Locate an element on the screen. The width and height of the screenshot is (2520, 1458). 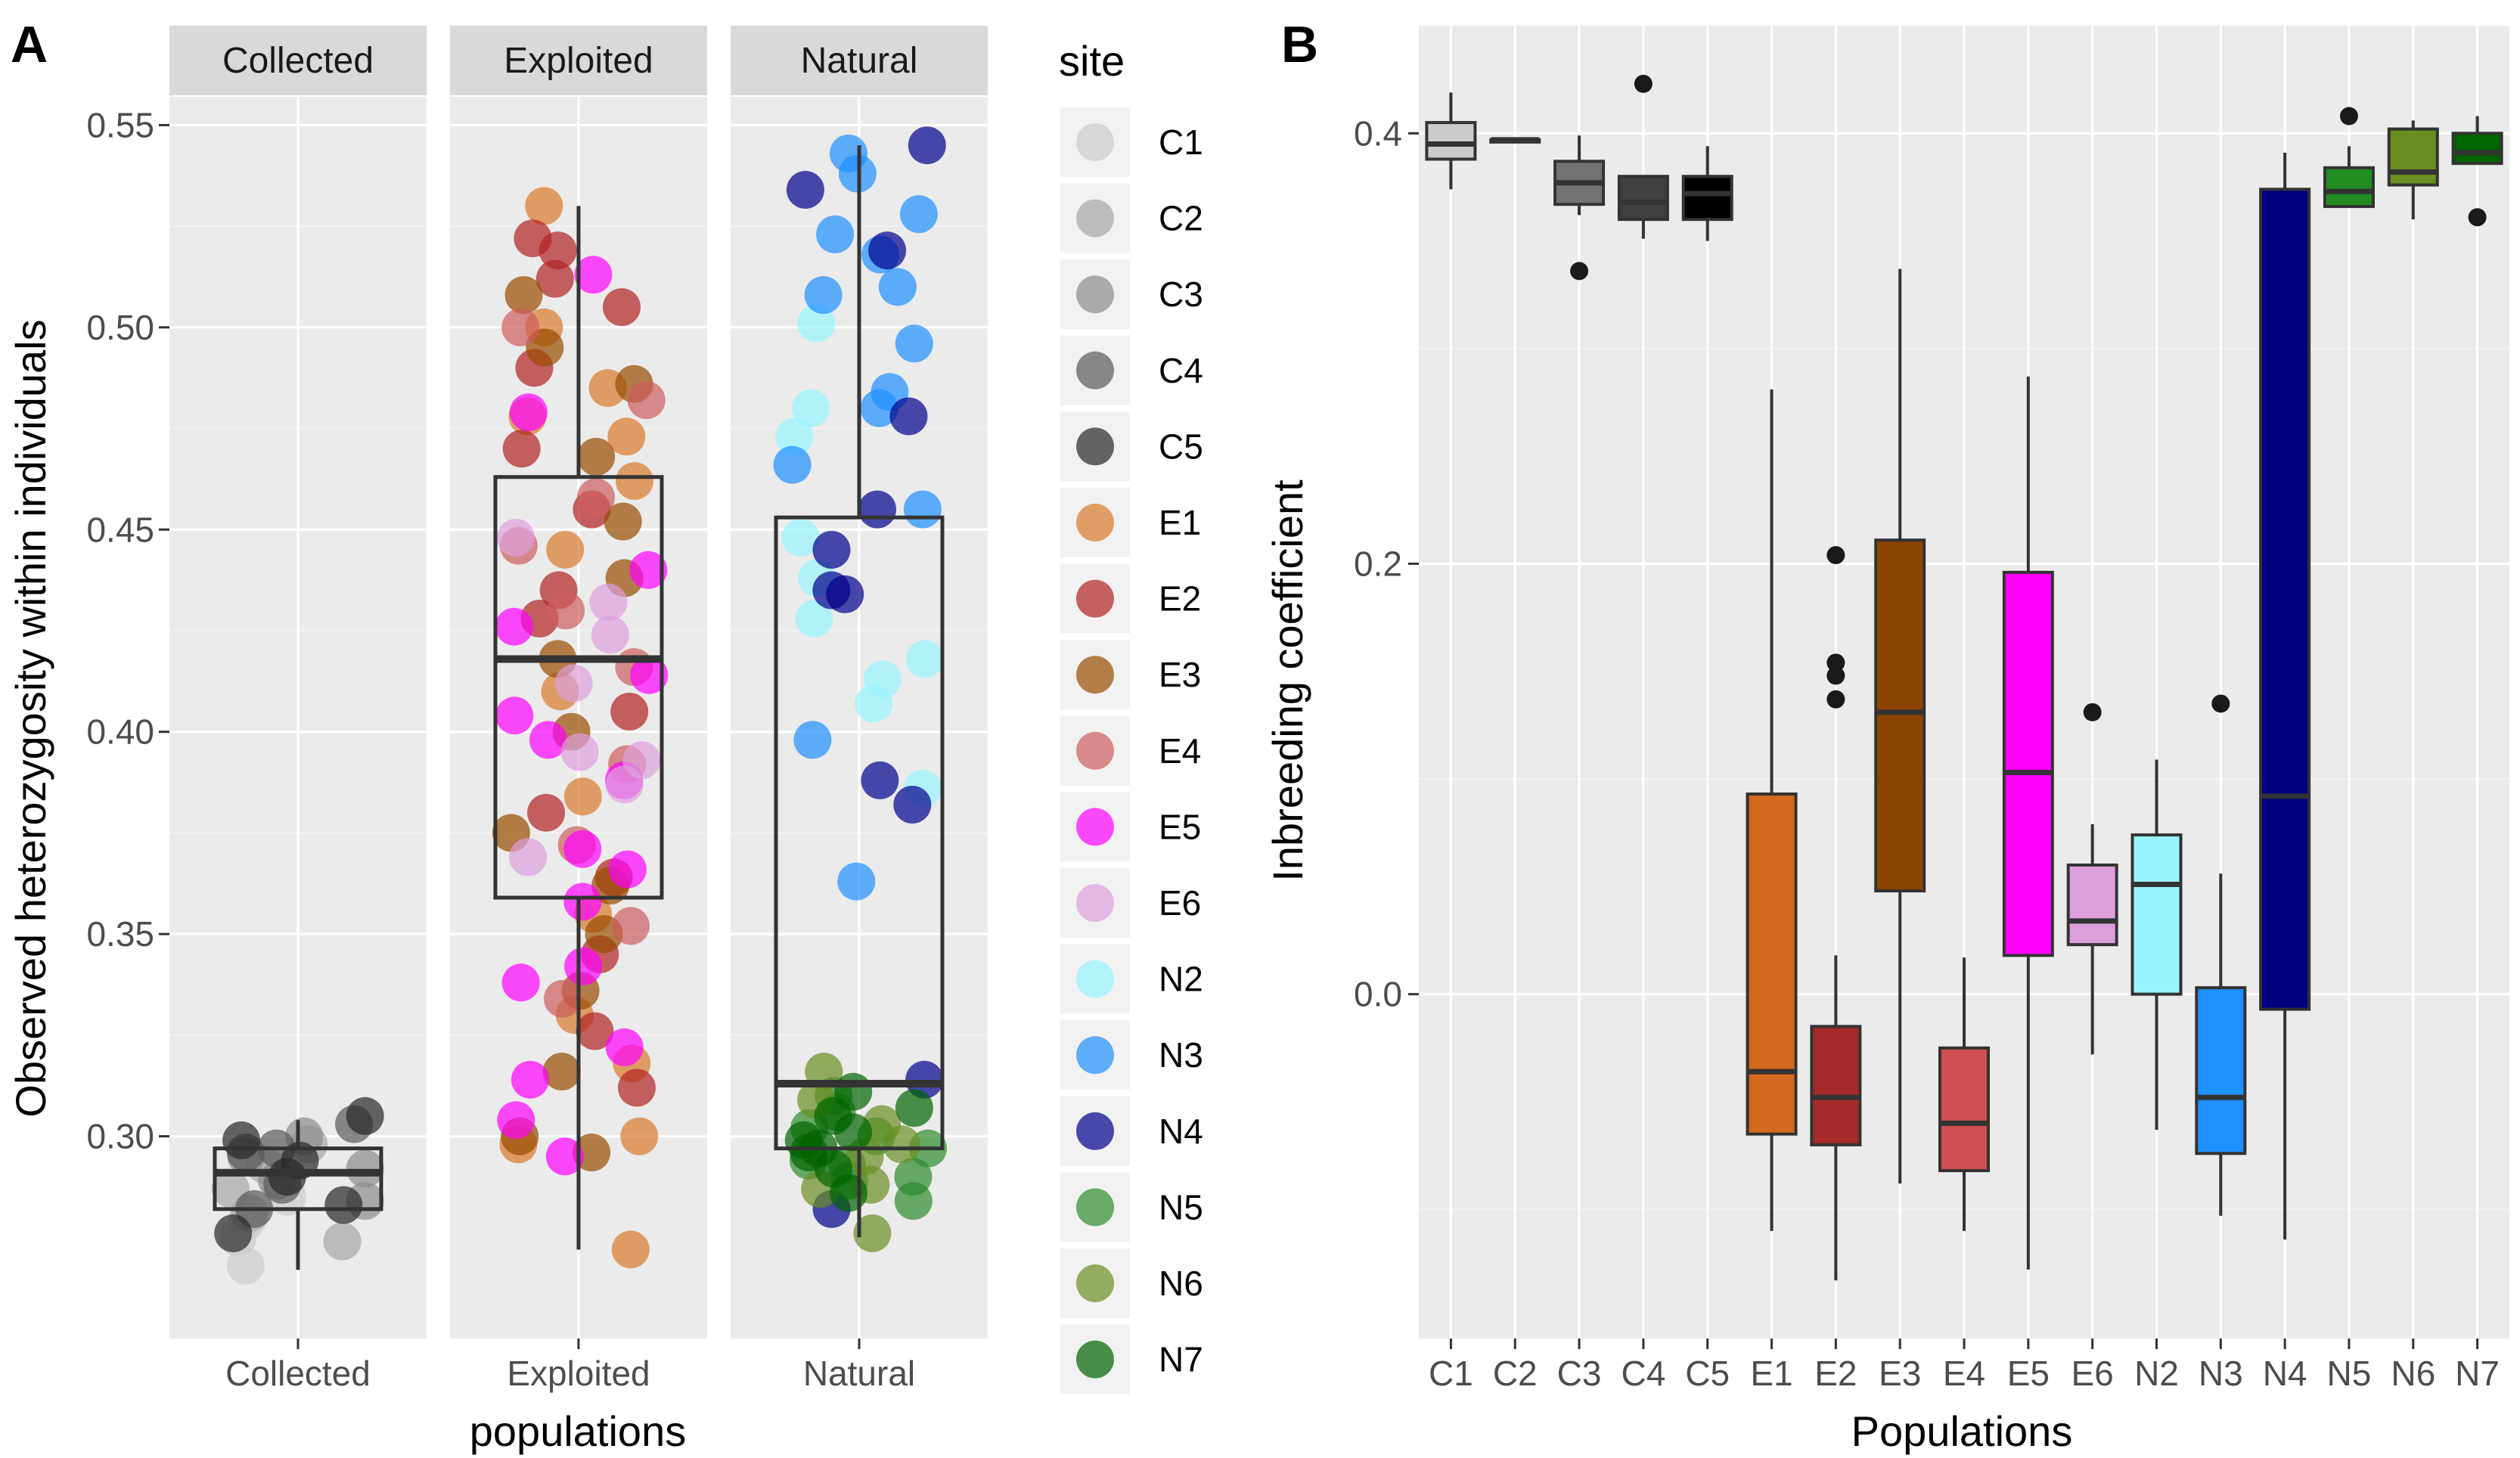
x-tick-label: N6 is located at coordinates (2413, 1373).